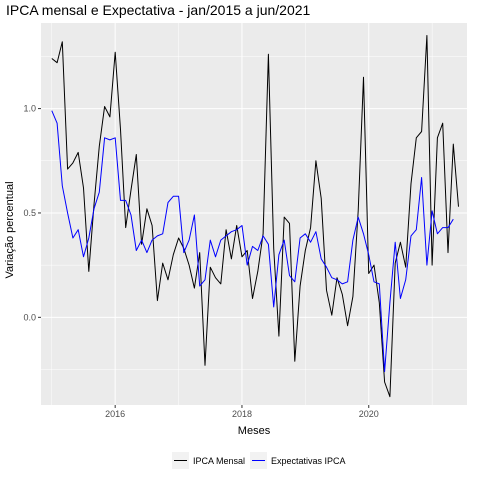  What do you see at coordinates (219, 461) in the screenshot?
I see `legend-label-1: IPCA Mensal` at bounding box center [219, 461].